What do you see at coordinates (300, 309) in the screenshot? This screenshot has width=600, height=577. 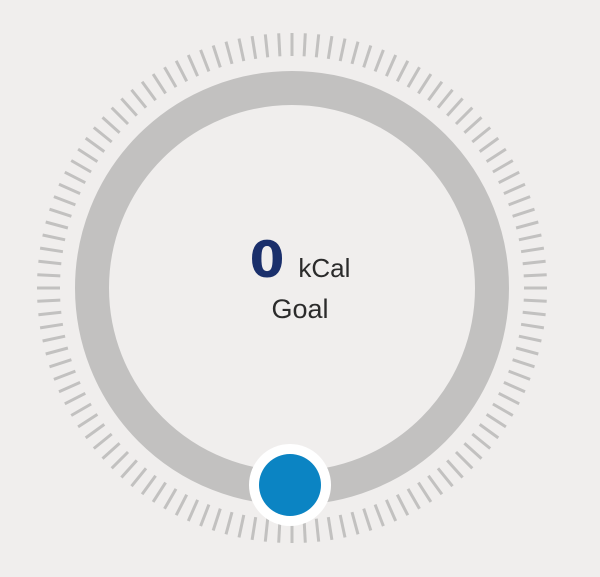 I see `goal-label: Goal` at bounding box center [300, 309].